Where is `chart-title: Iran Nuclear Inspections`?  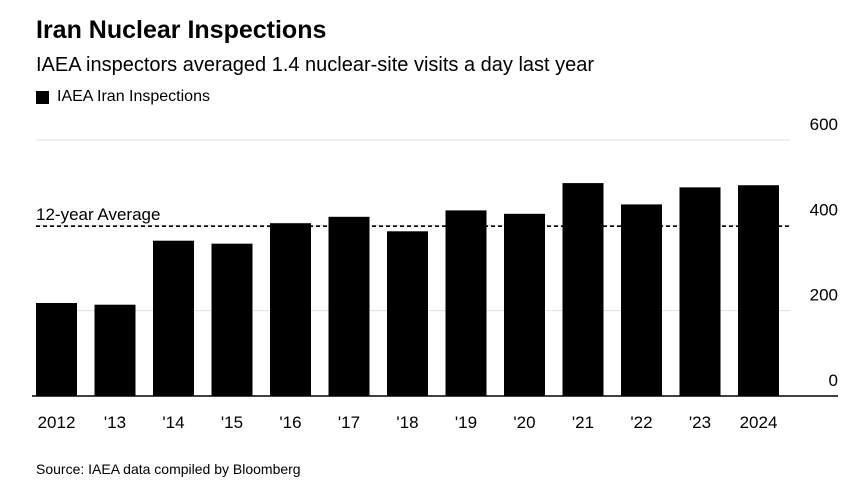
chart-title: Iran Nuclear Inspections is located at coordinates (181, 30).